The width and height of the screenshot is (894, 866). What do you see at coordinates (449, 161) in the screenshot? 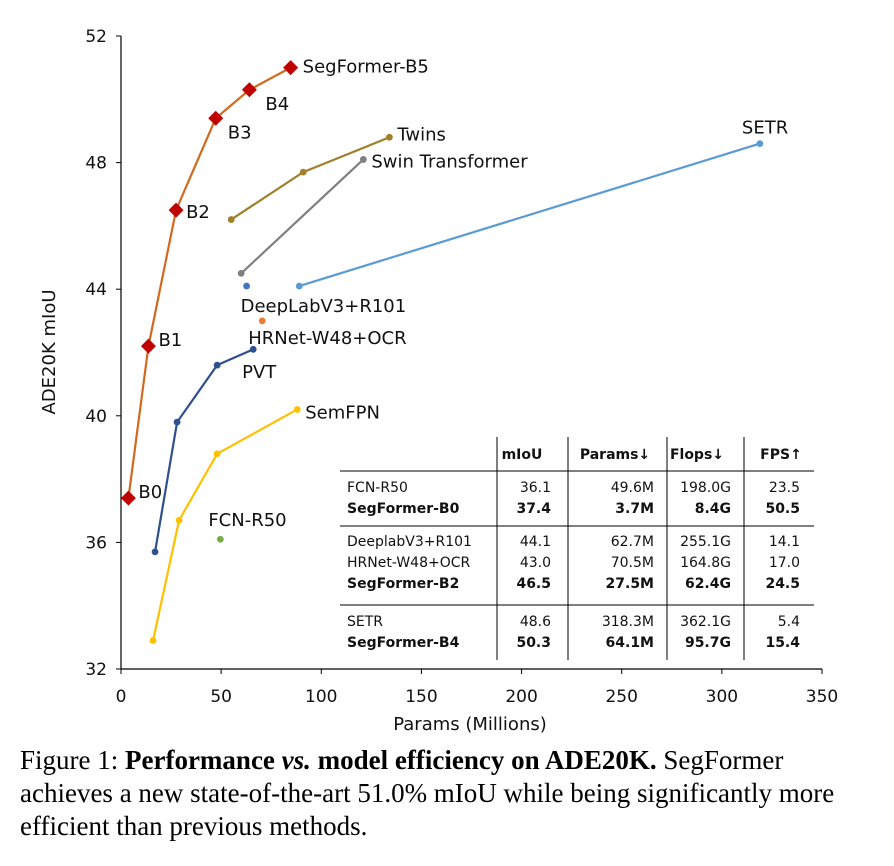
I see `point-label: Swin Transformer` at bounding box center [449, 161].